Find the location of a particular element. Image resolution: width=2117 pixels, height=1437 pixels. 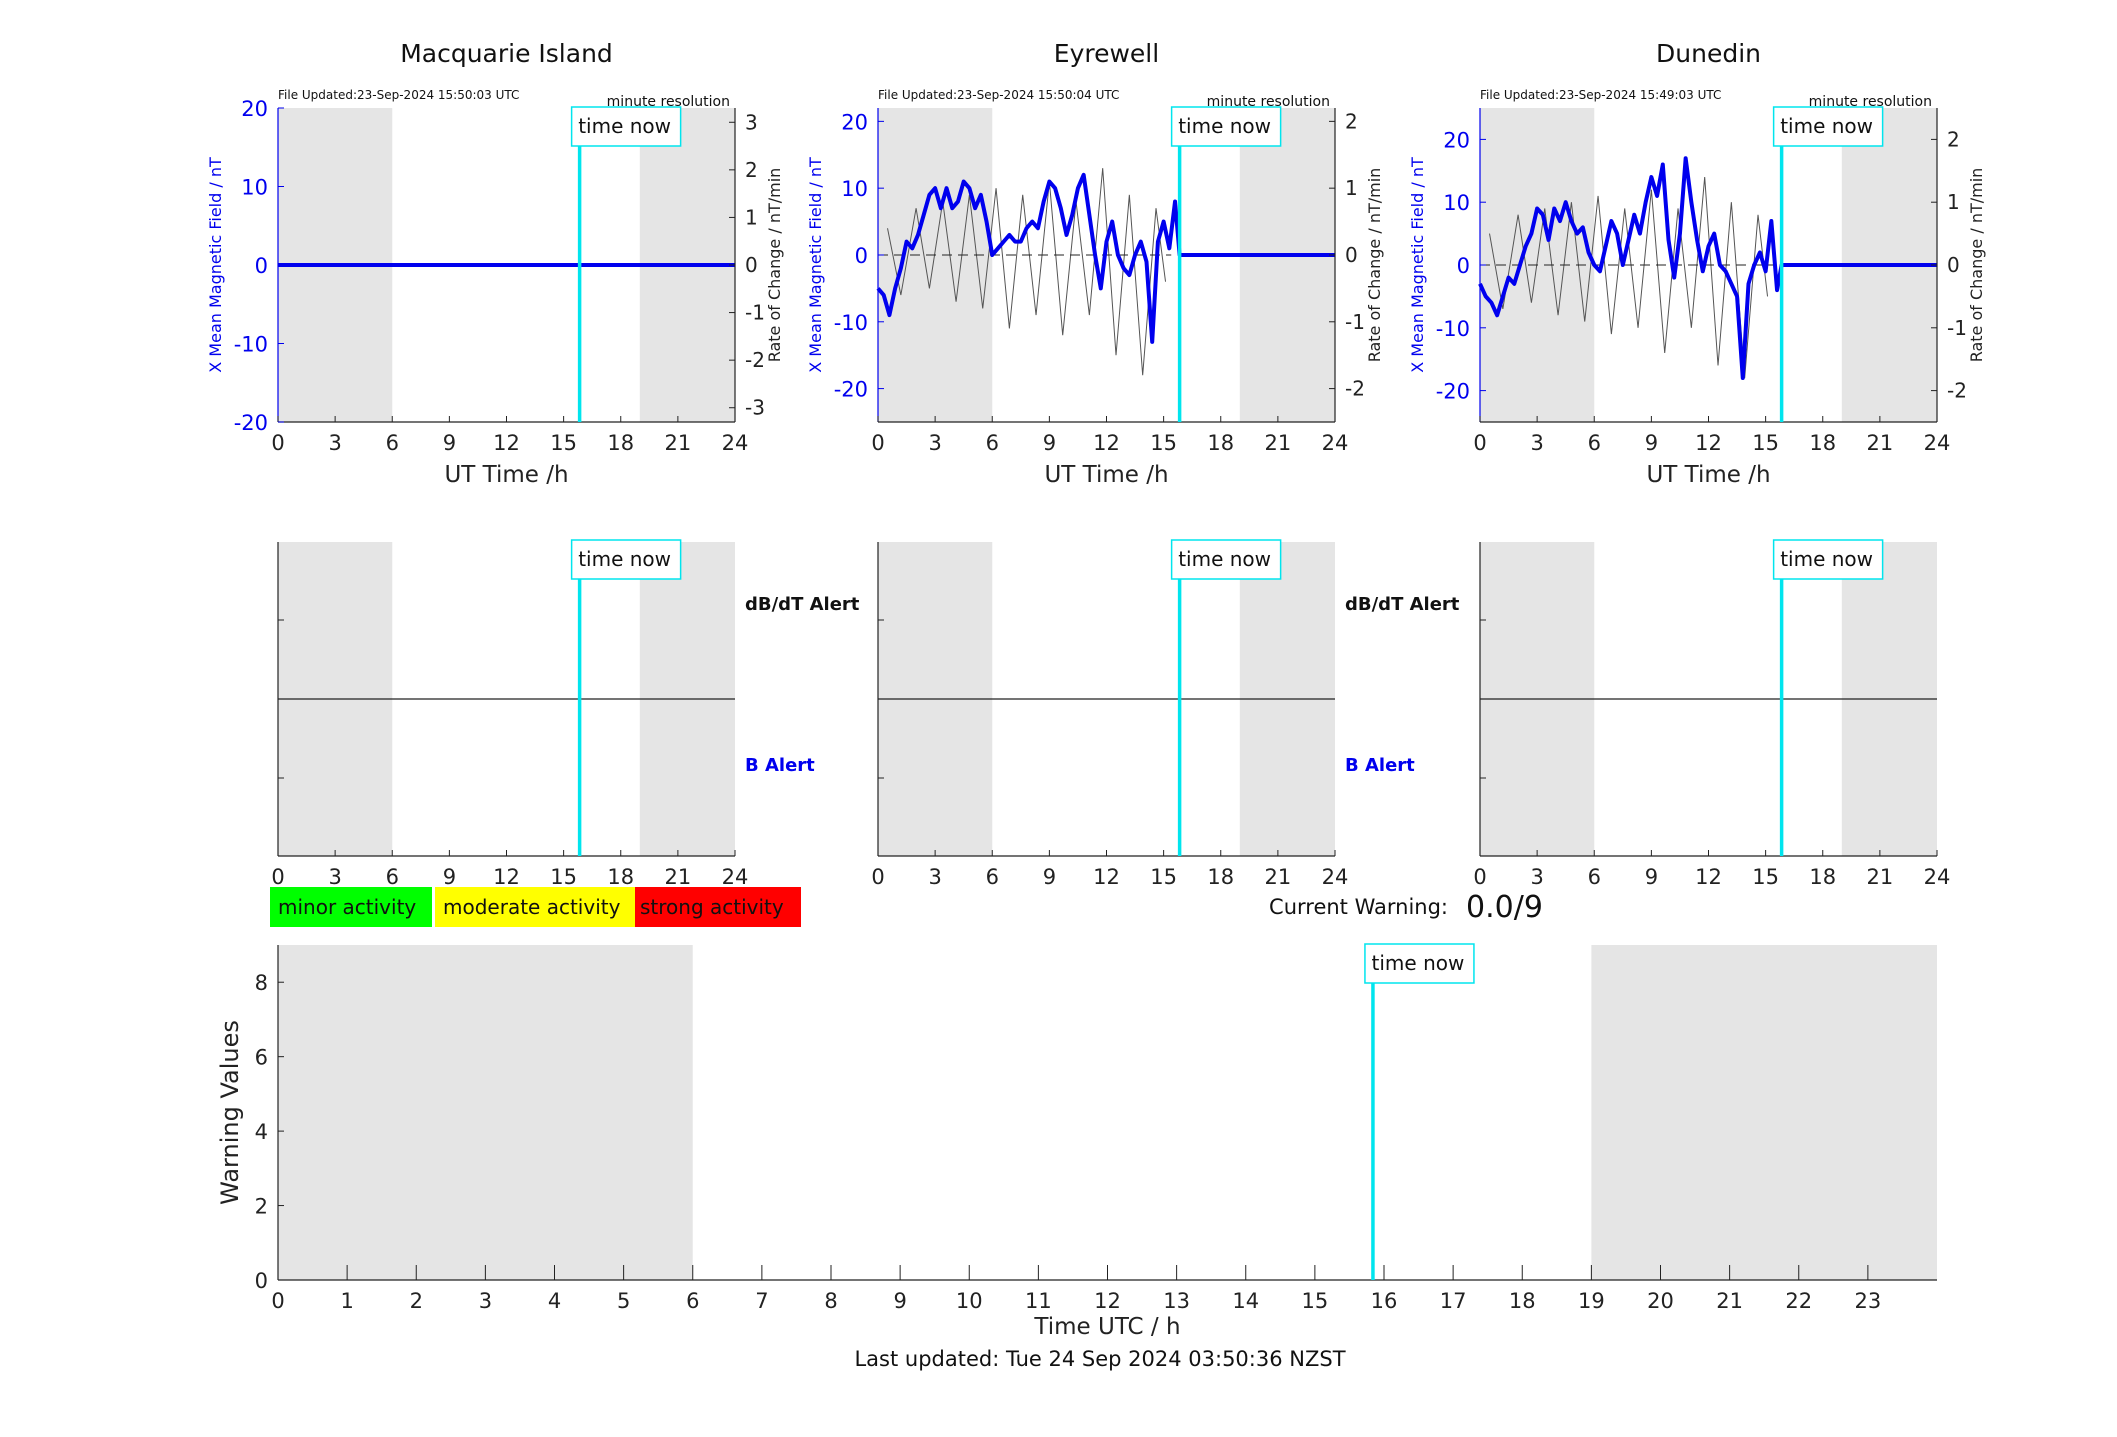

current-warning-label: Current Warning: is located at coordinates (1358, 907).